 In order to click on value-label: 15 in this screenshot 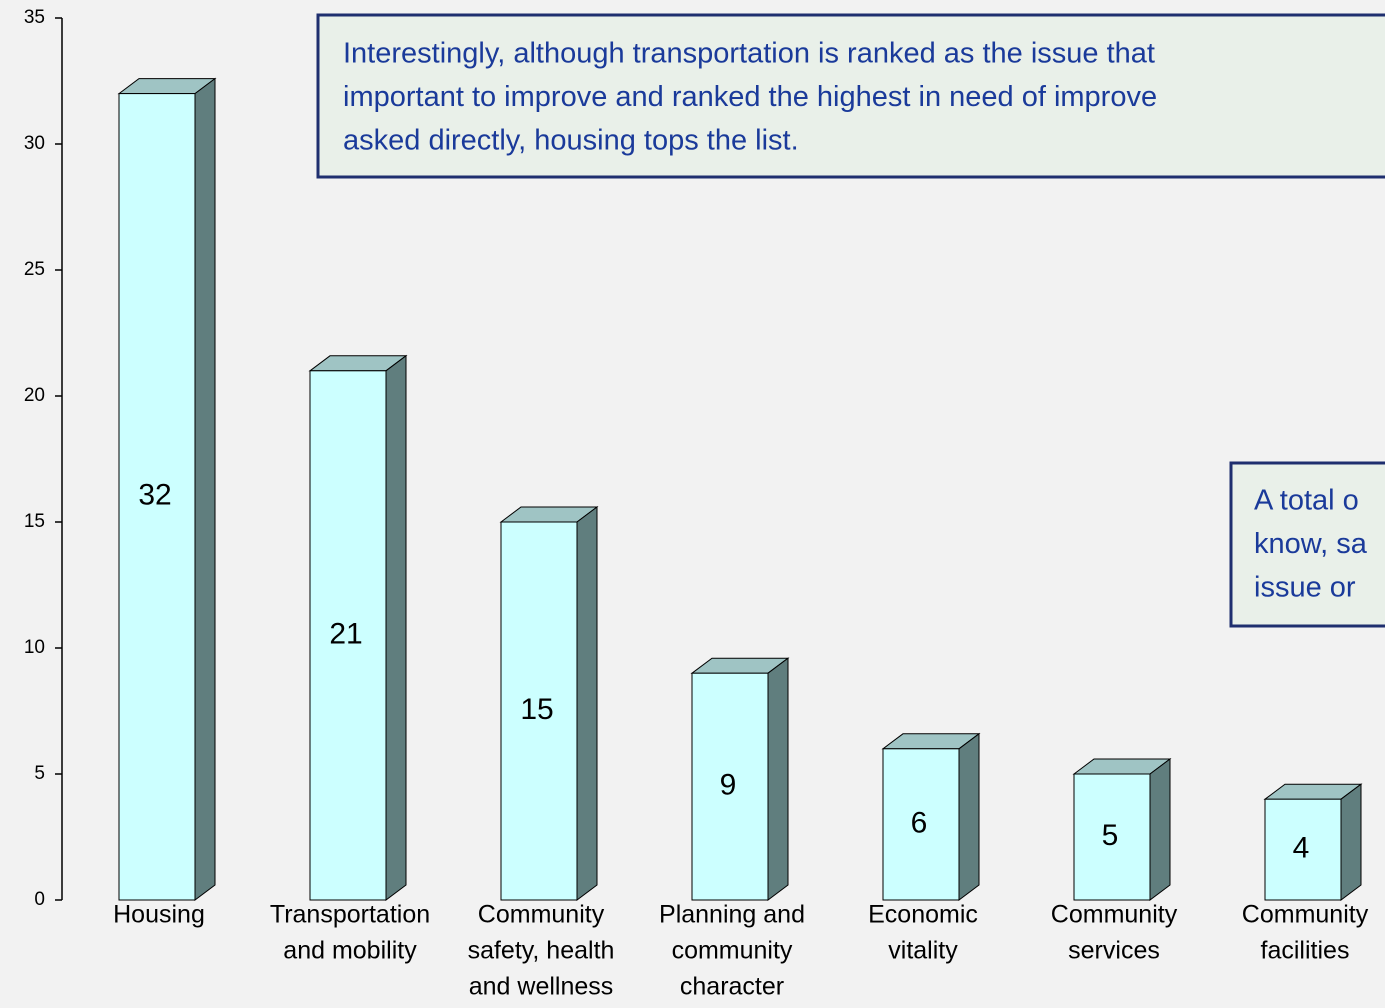, I will do `click(536, 709)`.